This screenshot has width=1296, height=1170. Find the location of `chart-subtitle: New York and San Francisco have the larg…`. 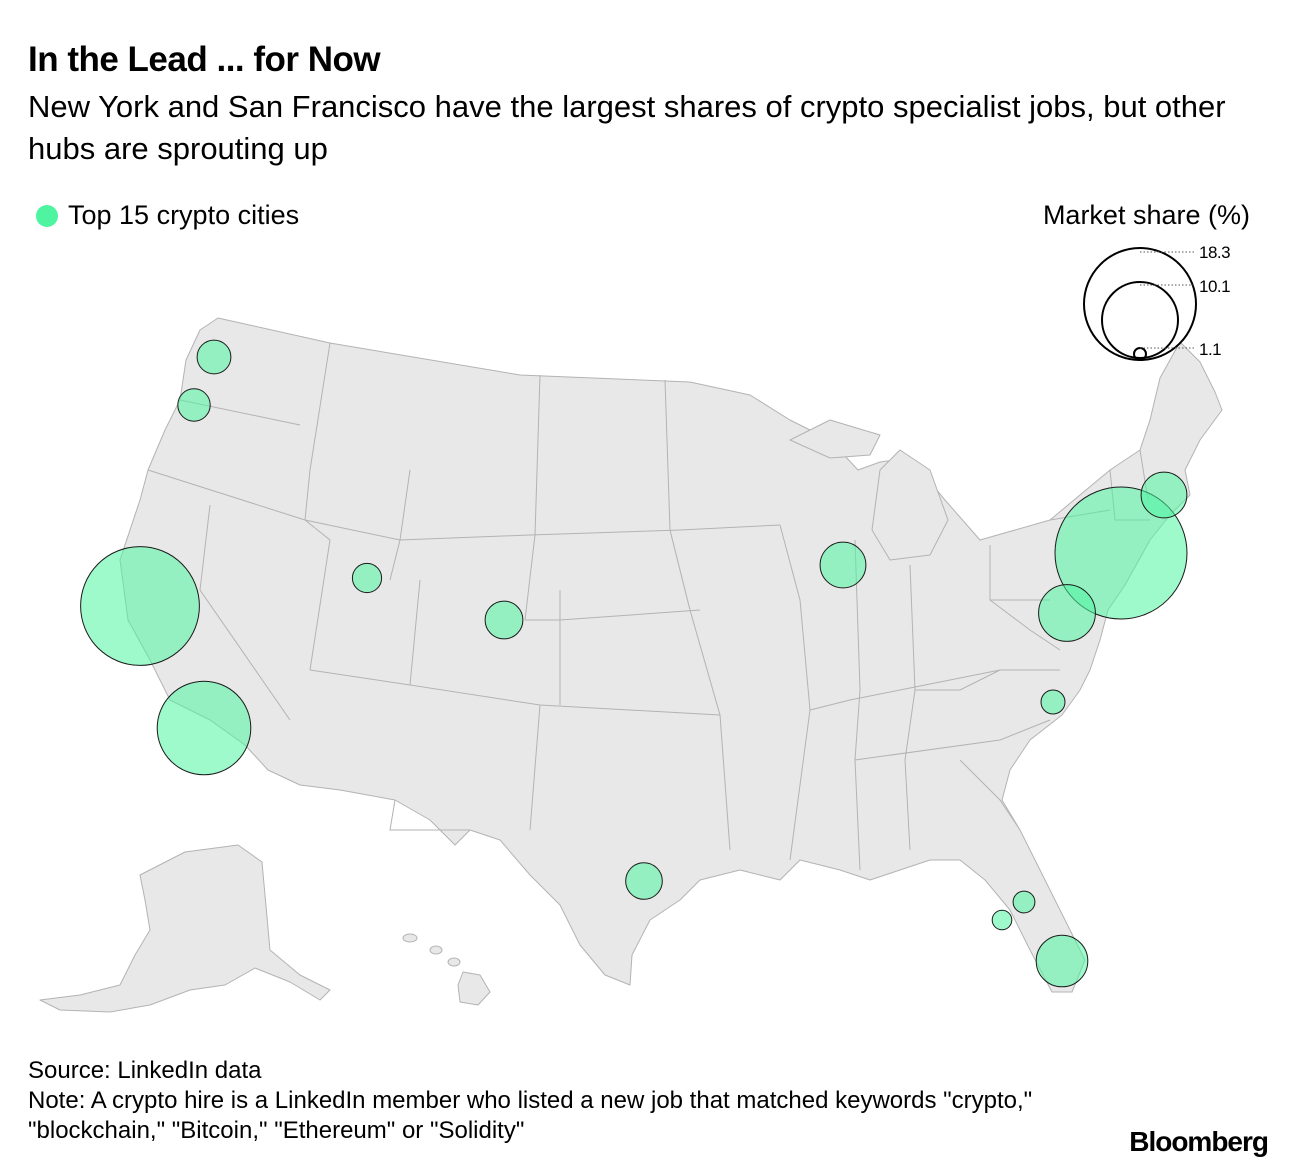

chart-subtitle: New York and San Francisco have the larg… is located at coordinates (627, 127).